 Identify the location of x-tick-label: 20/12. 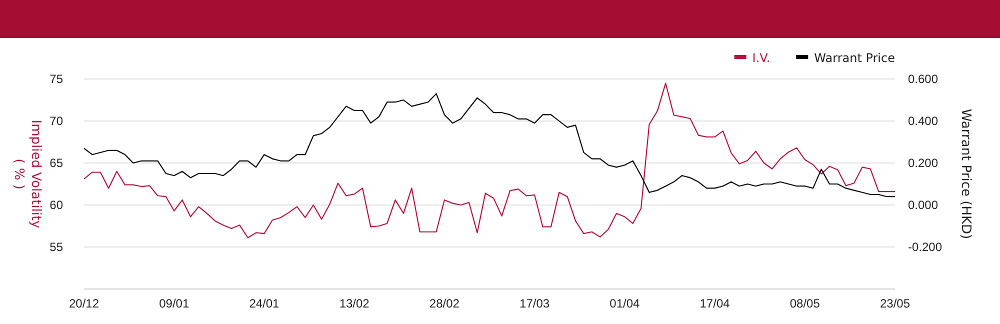
(84, 303).